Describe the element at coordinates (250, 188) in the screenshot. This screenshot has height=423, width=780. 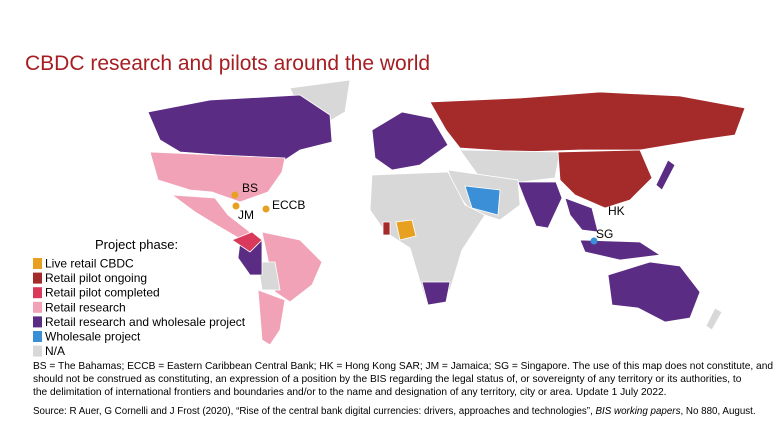
I see `map-label: BS` at that location.